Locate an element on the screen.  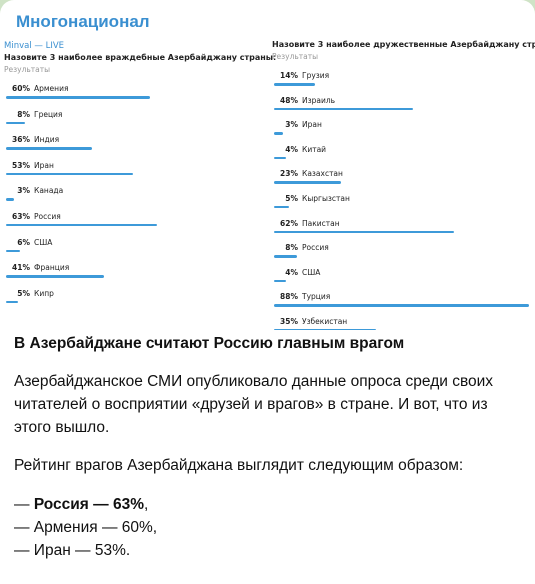
poll-option: 14% Грузия is located at coordinates (403, 79).